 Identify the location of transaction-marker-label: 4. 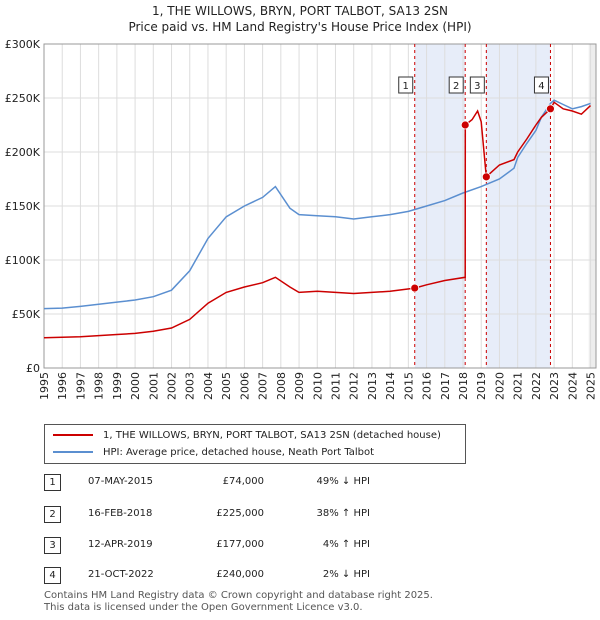
(541, 86).